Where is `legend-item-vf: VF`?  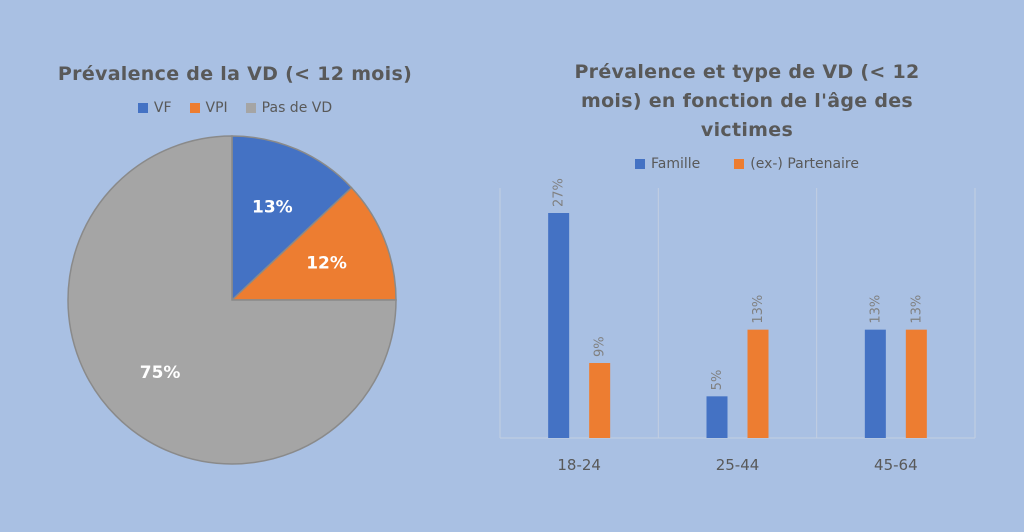 legend-item-vf: VF is located at coordinates (154, 108).